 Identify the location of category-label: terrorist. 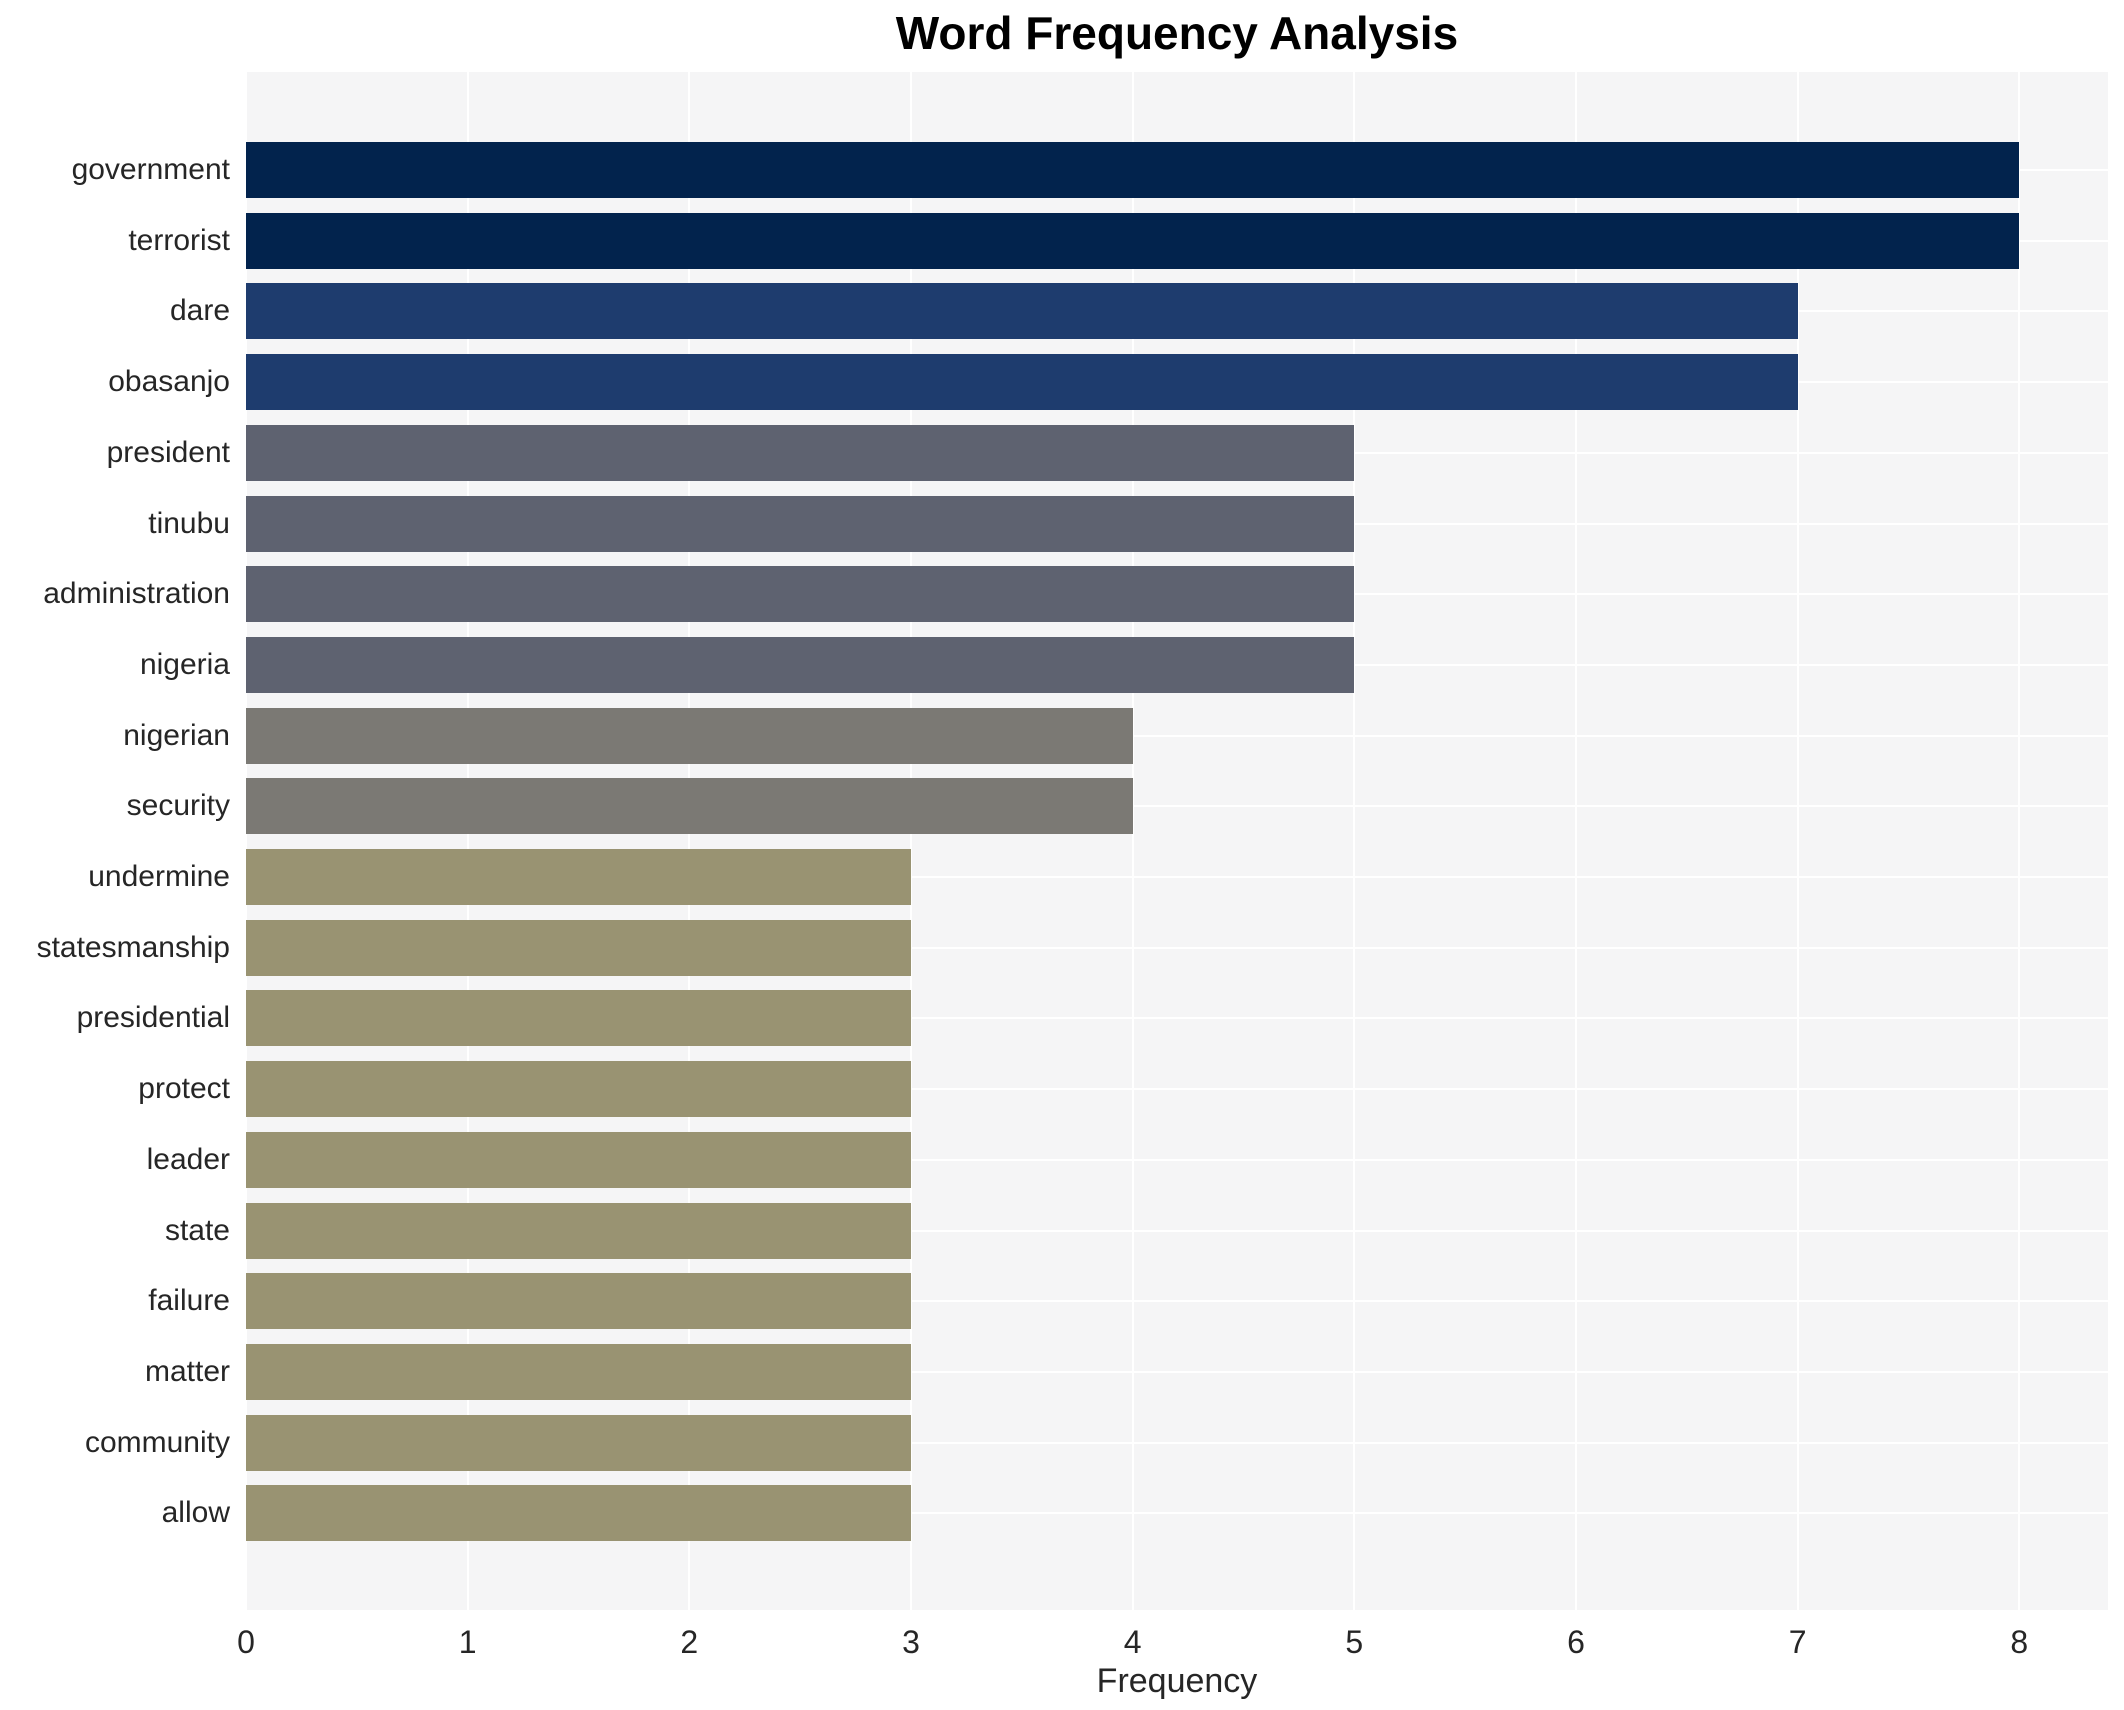
(179, 240).